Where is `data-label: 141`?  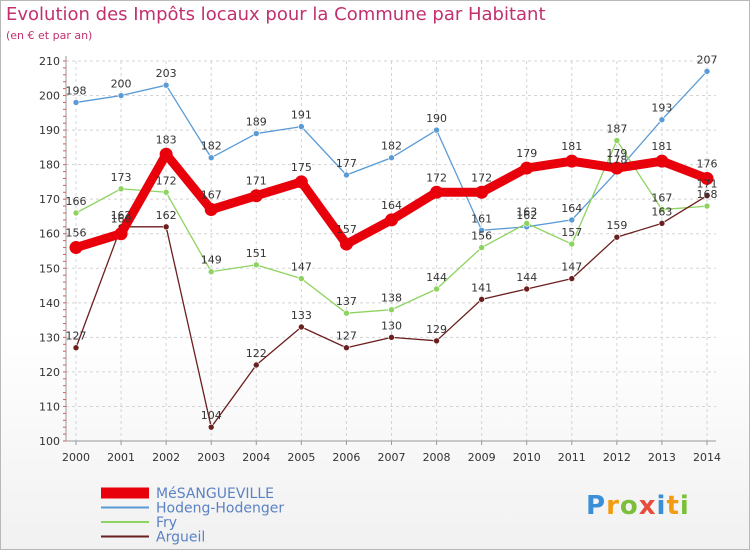
data-label: 141 is located at coordinates (481, 287).